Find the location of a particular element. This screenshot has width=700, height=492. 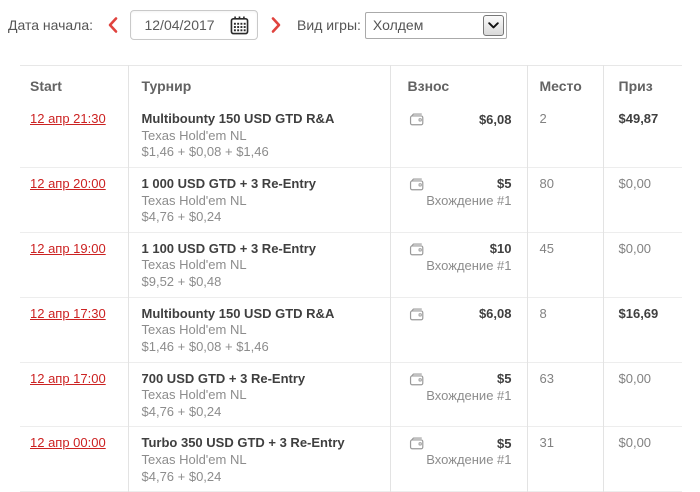

game-type-label: Вид игры: is located at coordinates (329, 25).